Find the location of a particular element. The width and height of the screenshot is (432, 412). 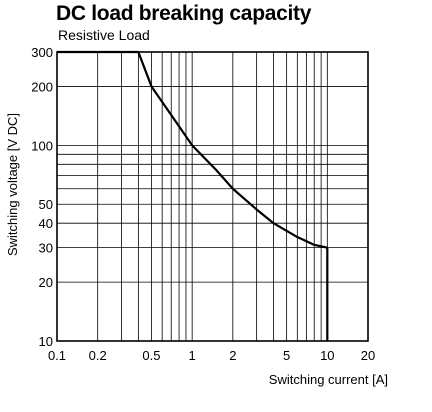

x-tick-label: 2 is located at coordinates (232, 355).